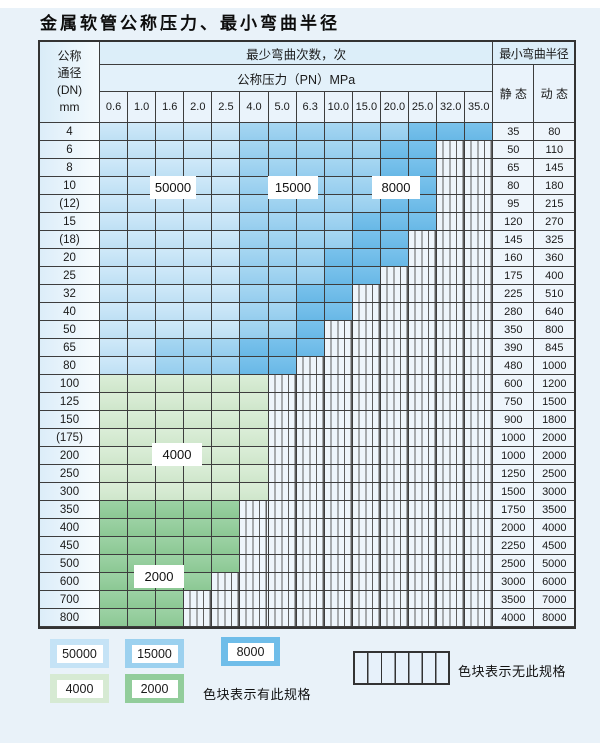 Image resolution: width=600 pixels, height=743 pixels. I want to click on static-radius-cell: 390, so click(514, 348).